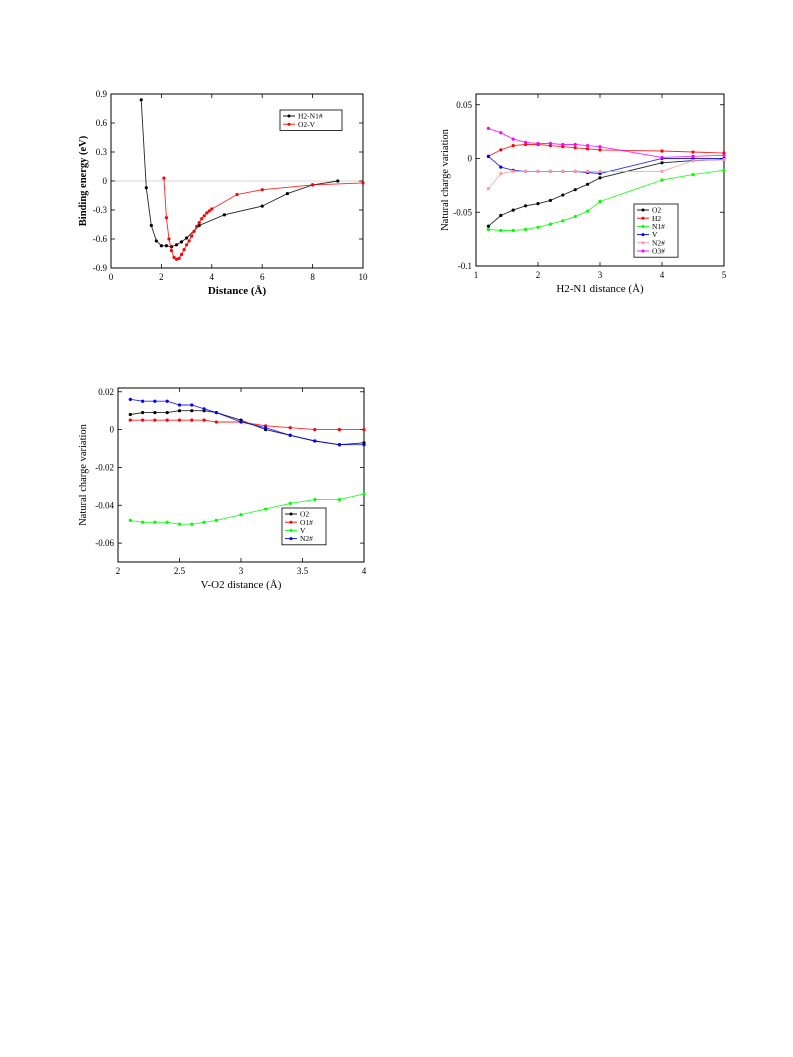 Image resolution: width=793 pixels, height=1057 pixels. Describe the element at coordinates (102, 94) in the screenshot. I see `y-tick-label: 0.9` at that location.